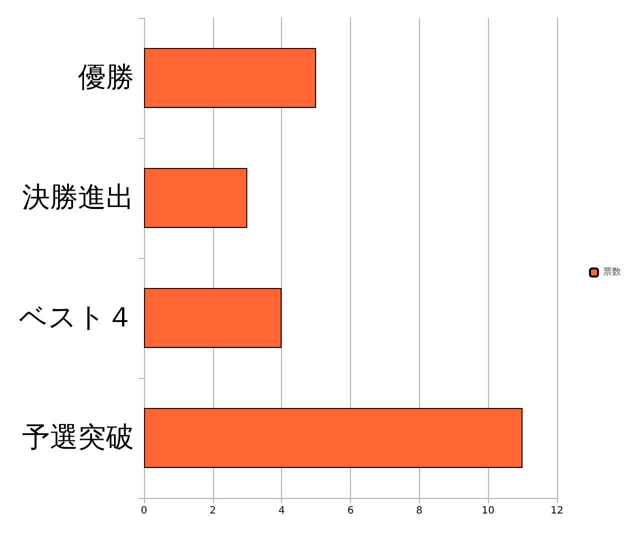 The width and height of the screenshot is (644, 545). Describe the element at coordinates (557, 511) in the screenshot. I see `x-tick-label: 12` at that location.